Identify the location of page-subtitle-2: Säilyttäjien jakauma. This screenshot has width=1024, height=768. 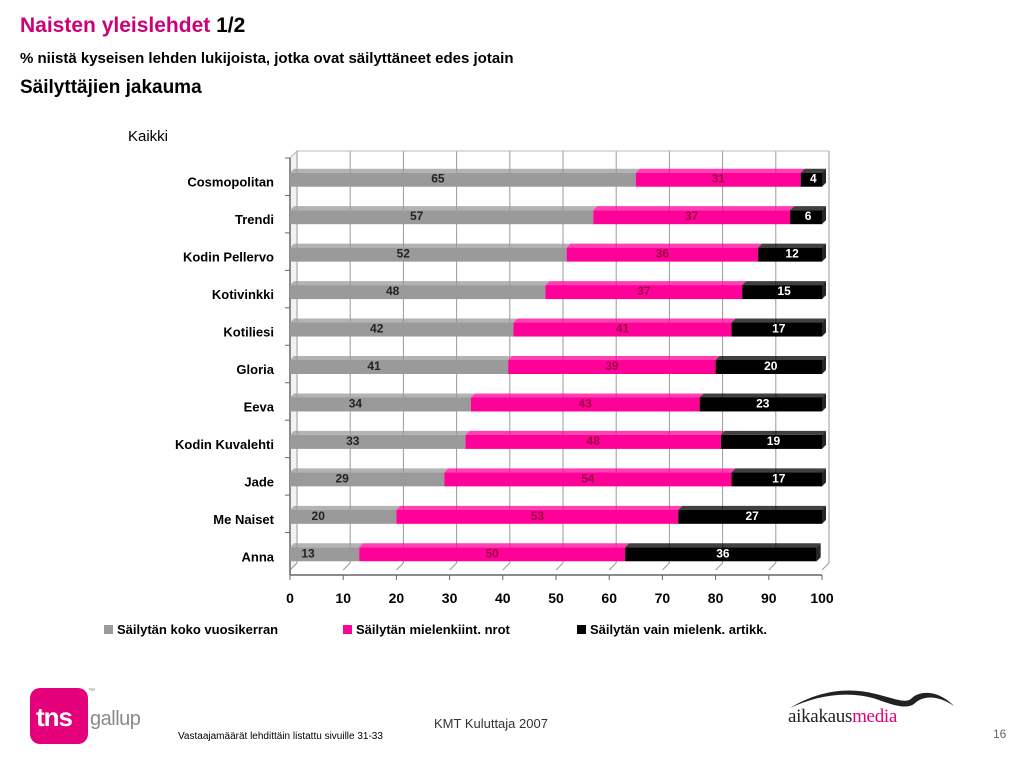
(111, 87).